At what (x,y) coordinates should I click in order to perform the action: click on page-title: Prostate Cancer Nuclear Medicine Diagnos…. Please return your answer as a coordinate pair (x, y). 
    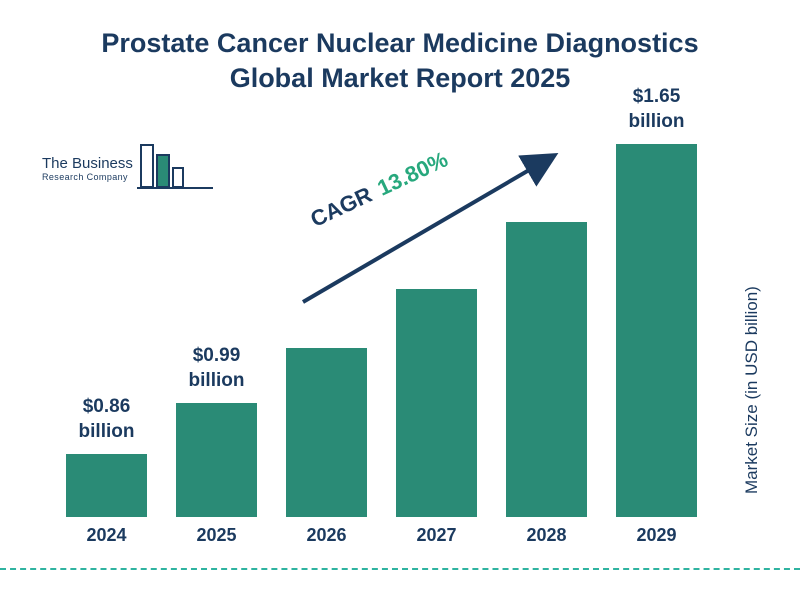
    Looking at the image, I should click on (400, 61).